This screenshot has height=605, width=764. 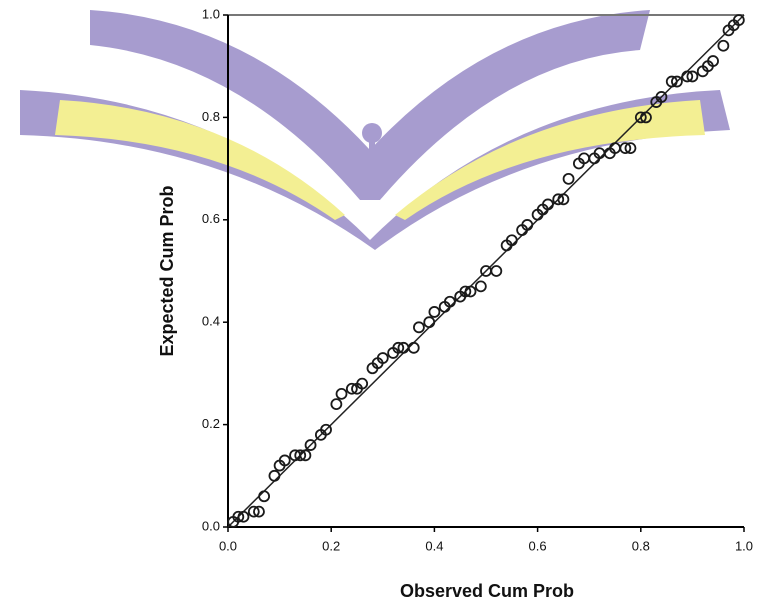 What do you see at coordinates (372, 133) in the screenshot?
I see `watermark-dot` at bounding box center [372, 133].